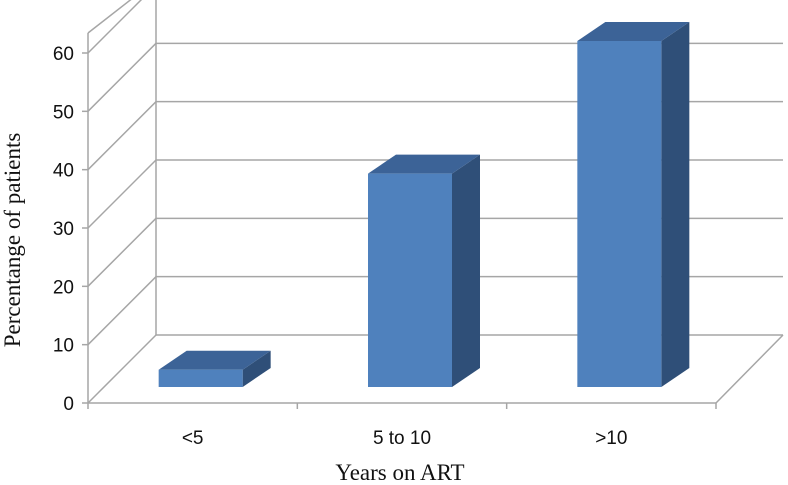 The height and width of the screenshot is (485, 788). What do you see at coordinates (63, 346) in the screenshot?
I see `y-tick-label: 10` at bounding box center [63, 346].